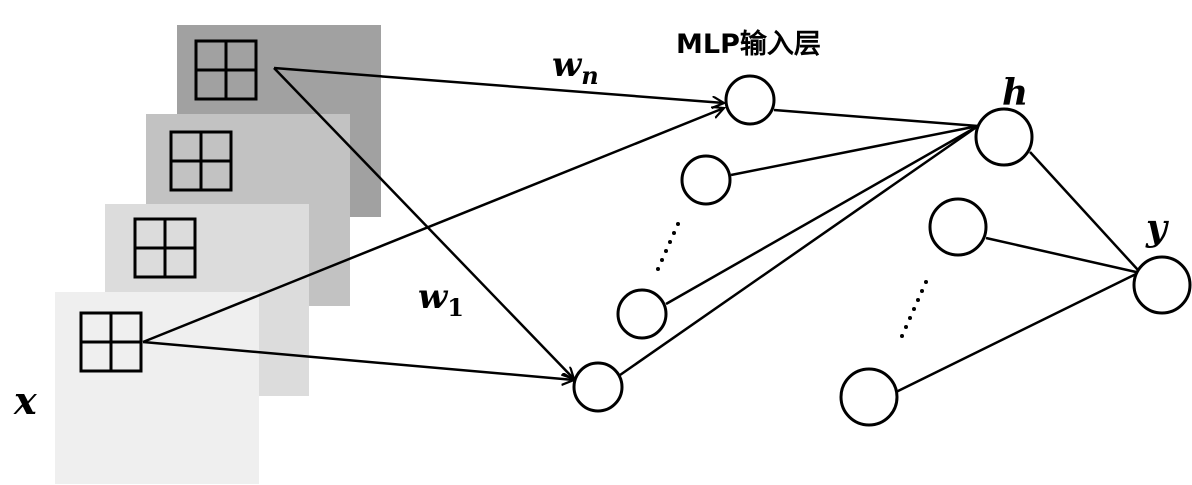 This screenshot has height=485, width=1192. Describe the element at coordinates (575, 67) in the screenshot. I see `label-w-n: wn` at that location.